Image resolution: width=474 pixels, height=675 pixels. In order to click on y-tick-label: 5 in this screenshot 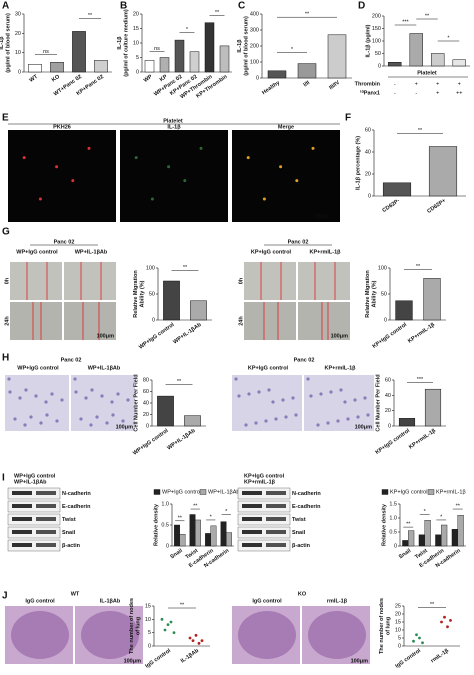, I will do `click(137, 58)`.